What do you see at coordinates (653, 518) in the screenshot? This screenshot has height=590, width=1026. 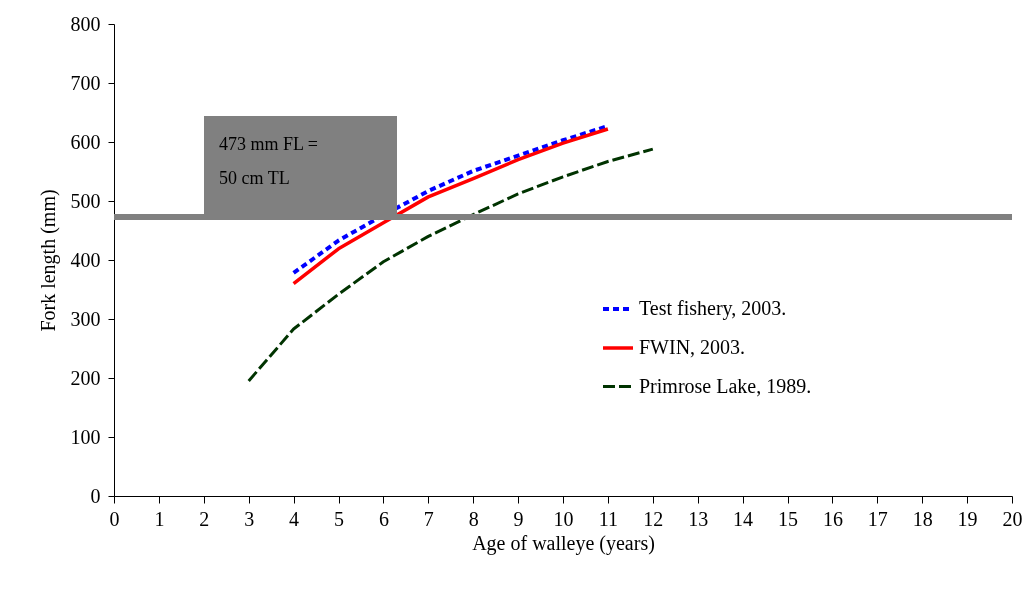 I see `x-tick-label: 12` at bounding box center [653, 518].